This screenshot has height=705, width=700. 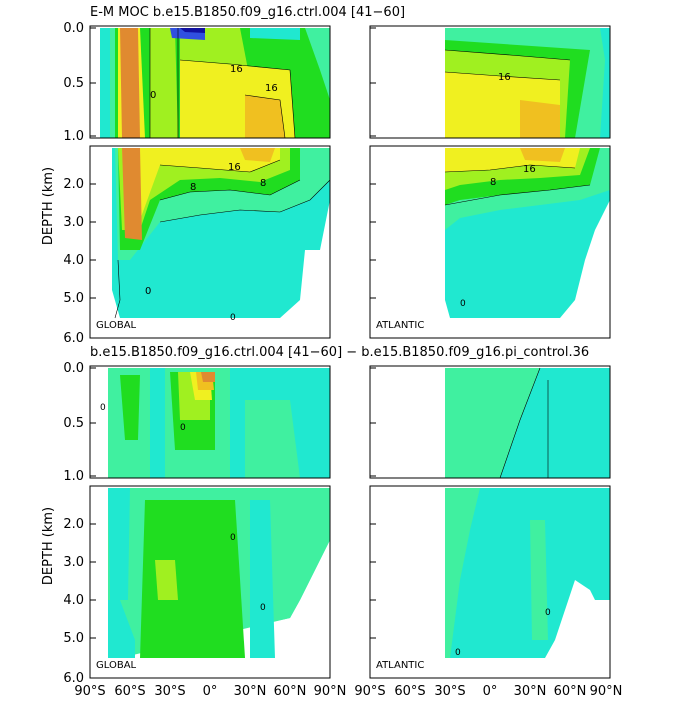 What do you see at coordinates (116, 665) in the screenshot?
I see `basin-label-global-diff: GLOBAL` at bounding box center [116, 665].